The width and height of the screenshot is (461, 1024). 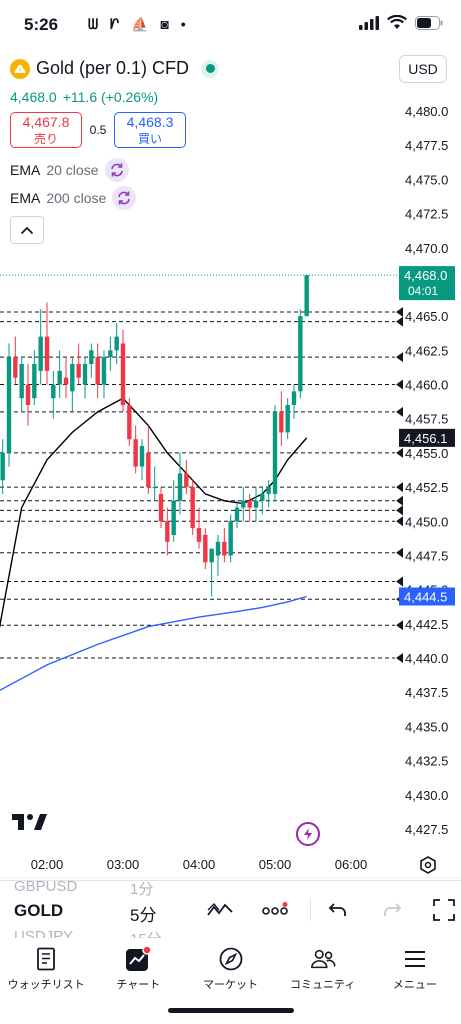 What do you see at coordinates (275, 910) in the screenshot?
I see `indicators-icon` at bounding box center [275, 910].